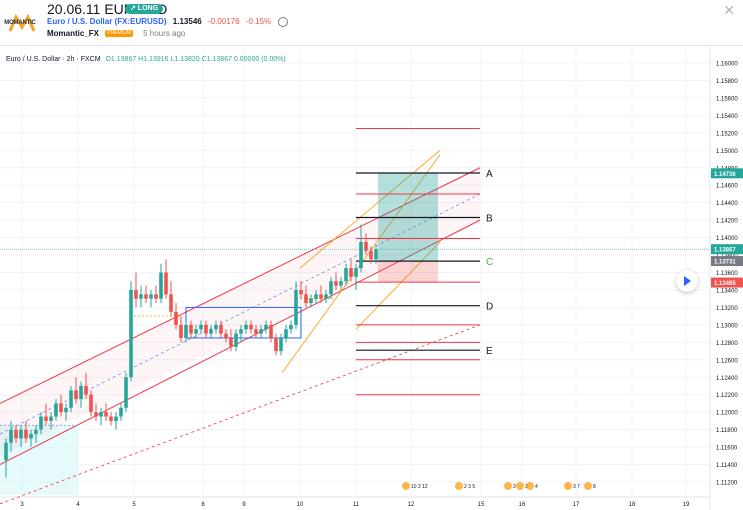 The image size is (743, 510). Describe the element at coordinates (164, 33) in the screenshot. I see `post-time: 5 hours ago` at that location.